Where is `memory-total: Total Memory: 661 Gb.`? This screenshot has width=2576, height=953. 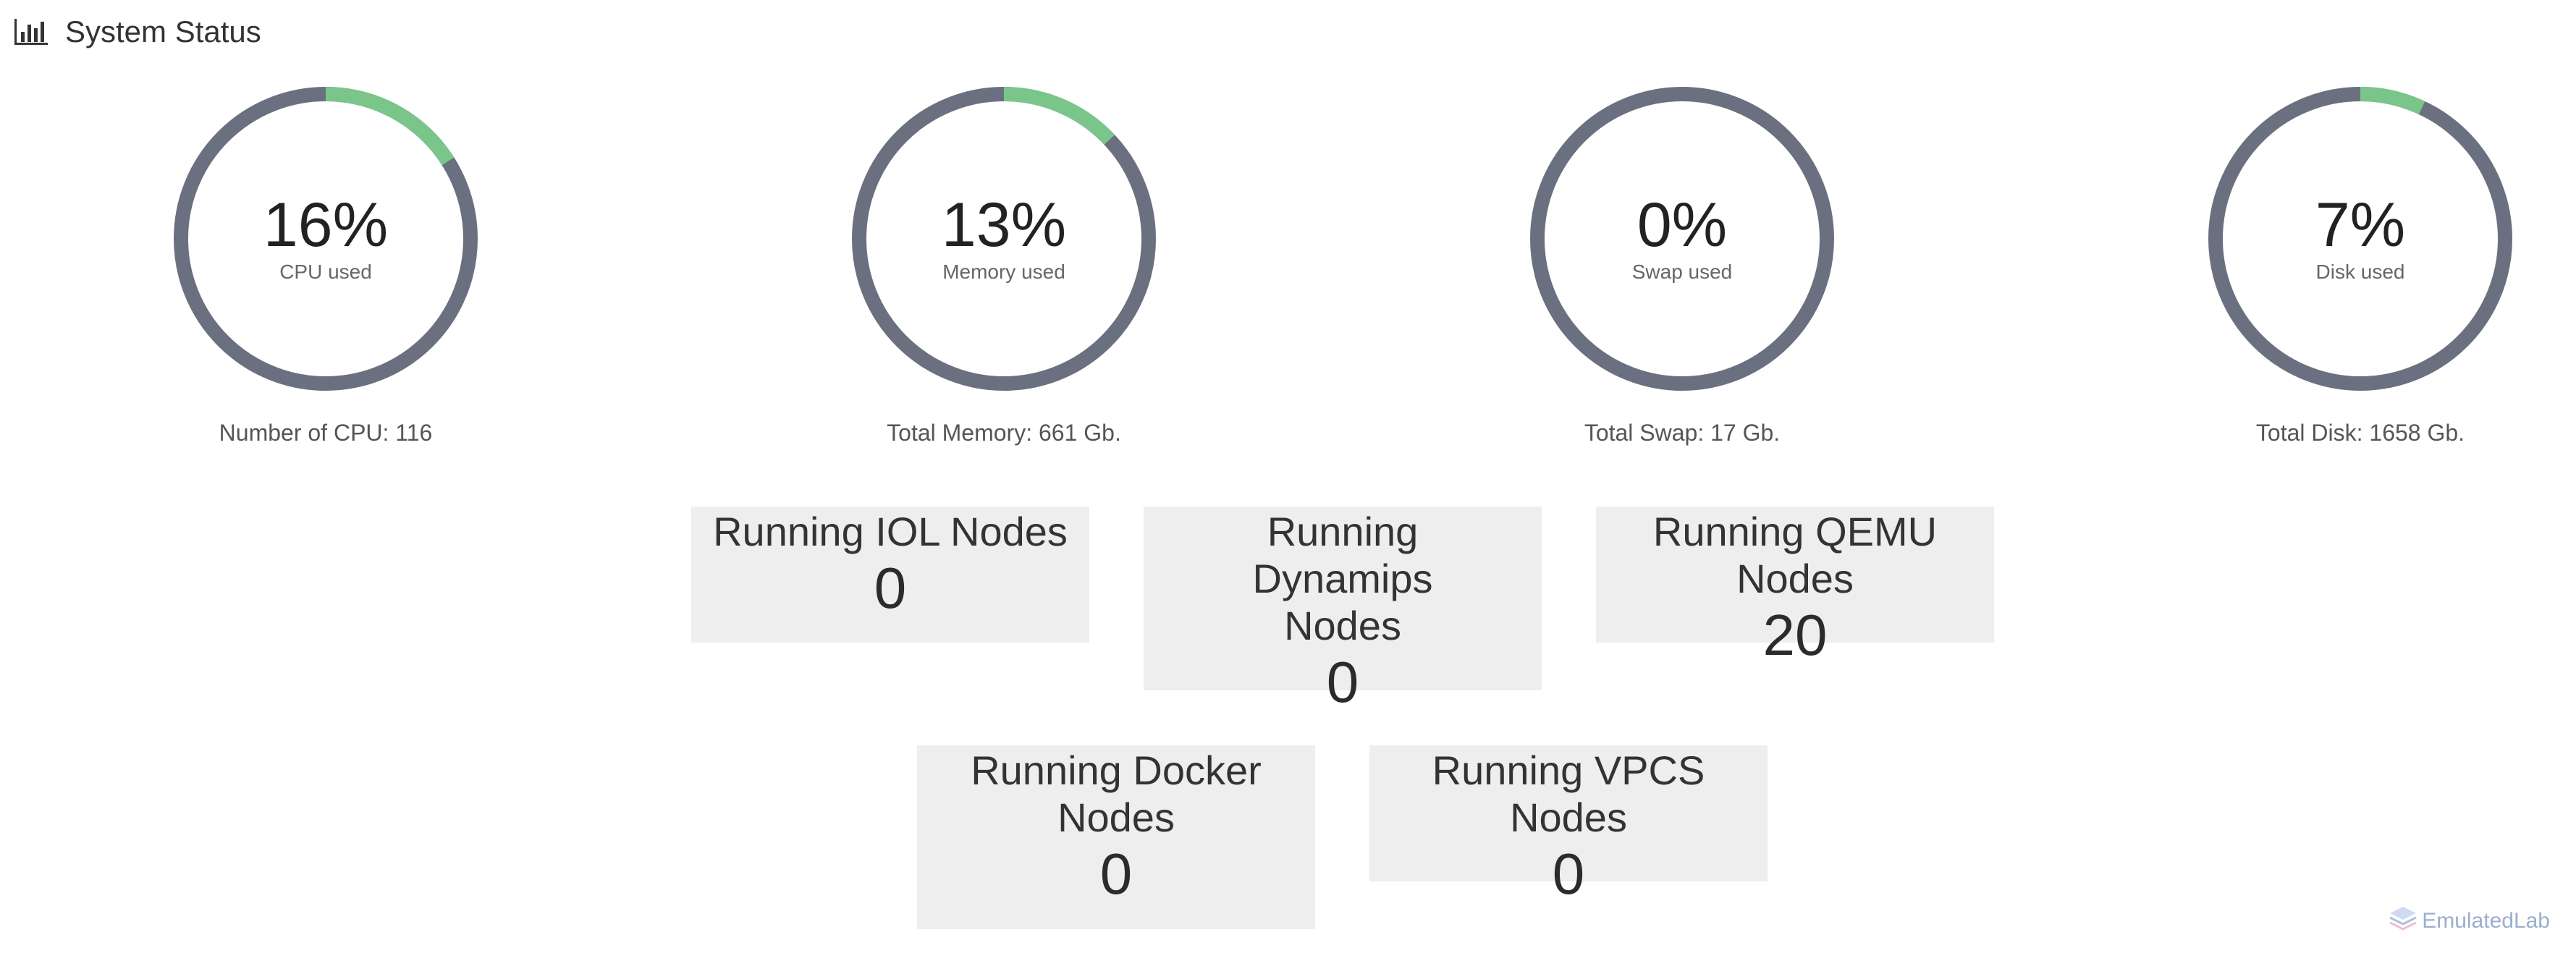 memory-total: Total Memory: 661 Gb. is located at coordinates (1004, 433).